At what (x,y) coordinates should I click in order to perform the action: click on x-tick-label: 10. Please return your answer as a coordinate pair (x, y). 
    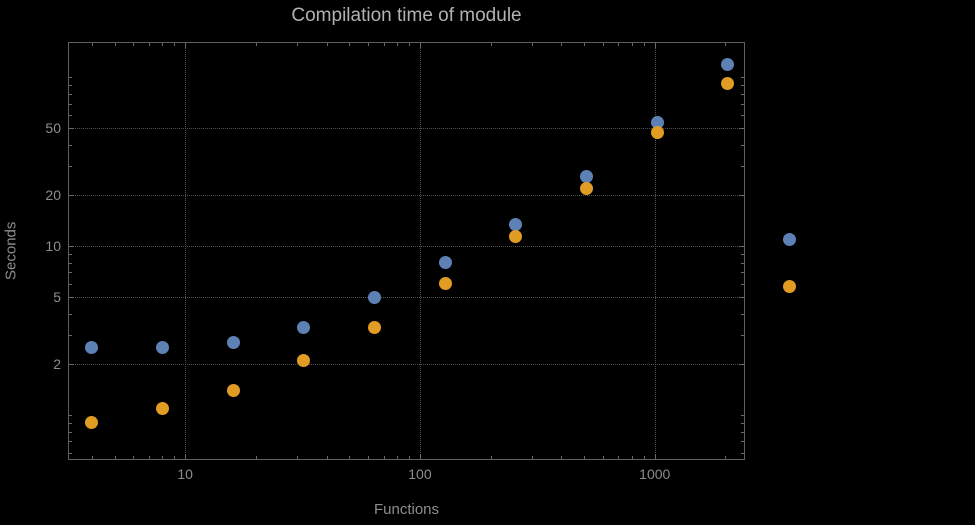
    Looking at the image, I should click on (185, 474).